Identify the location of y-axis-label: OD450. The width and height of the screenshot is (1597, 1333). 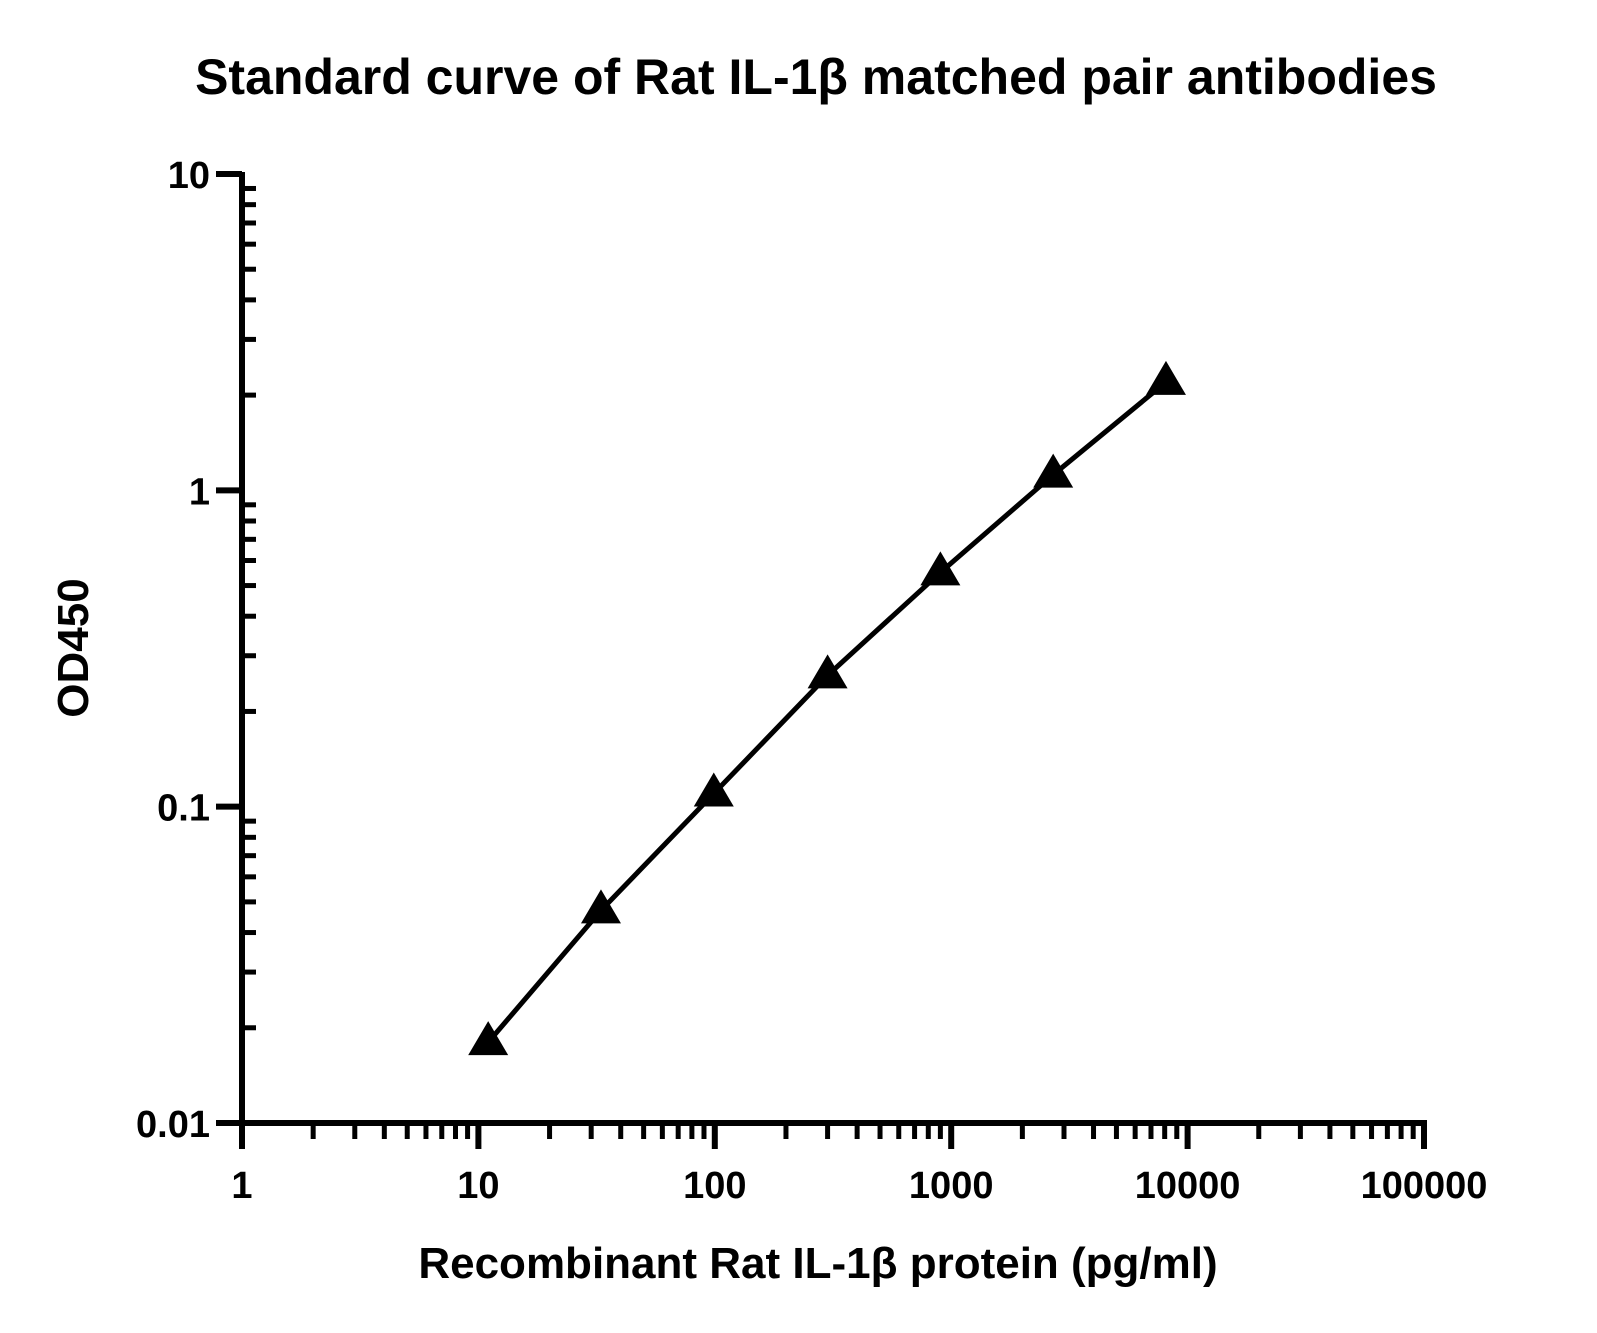
(73, 647).